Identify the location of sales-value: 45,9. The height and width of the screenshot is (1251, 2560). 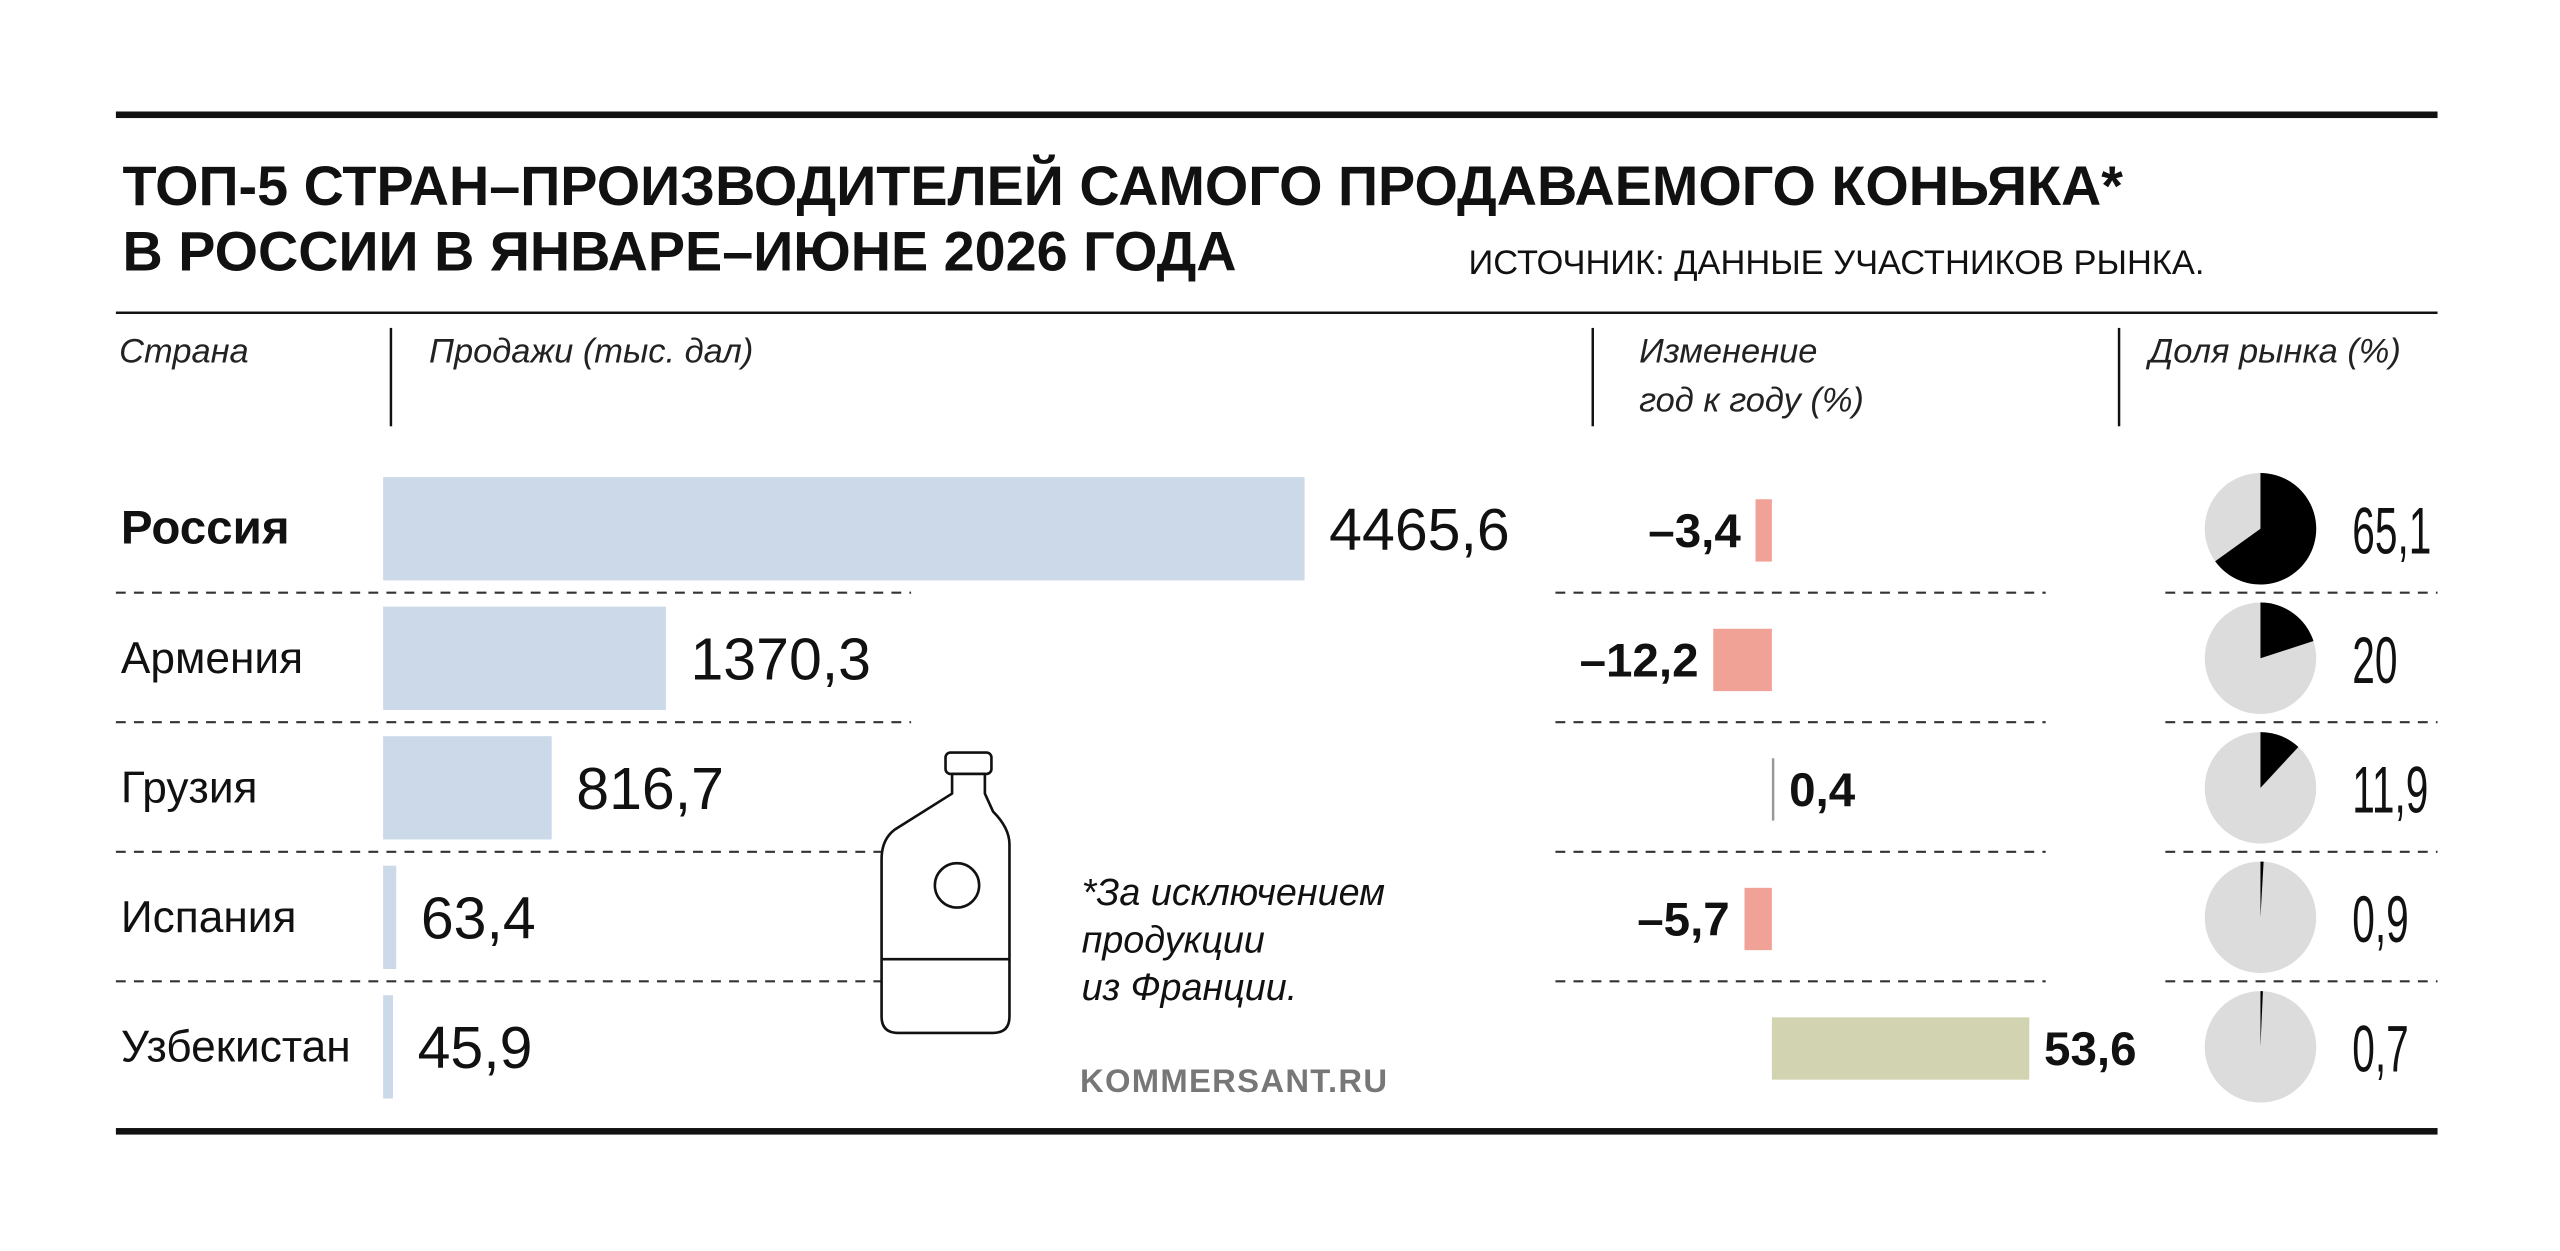
(475, 1048).